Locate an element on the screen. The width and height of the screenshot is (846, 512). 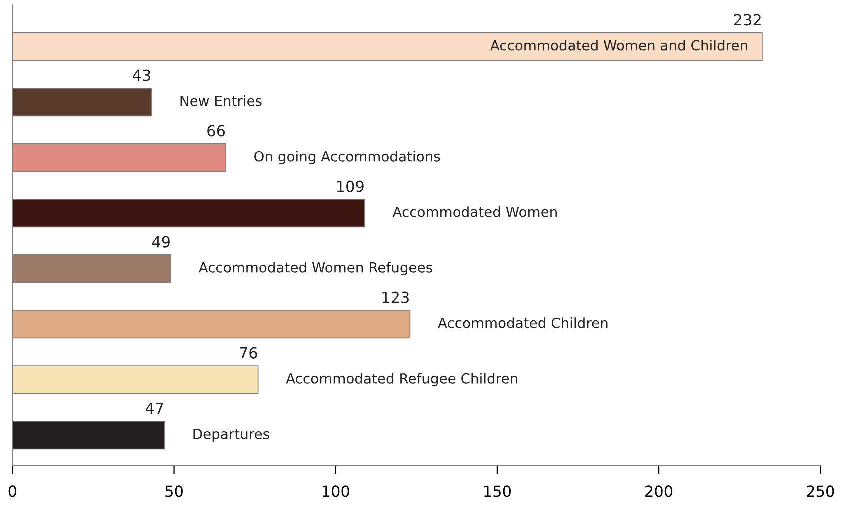
x-tick-label: 50 is located at coordinates (174, 492).